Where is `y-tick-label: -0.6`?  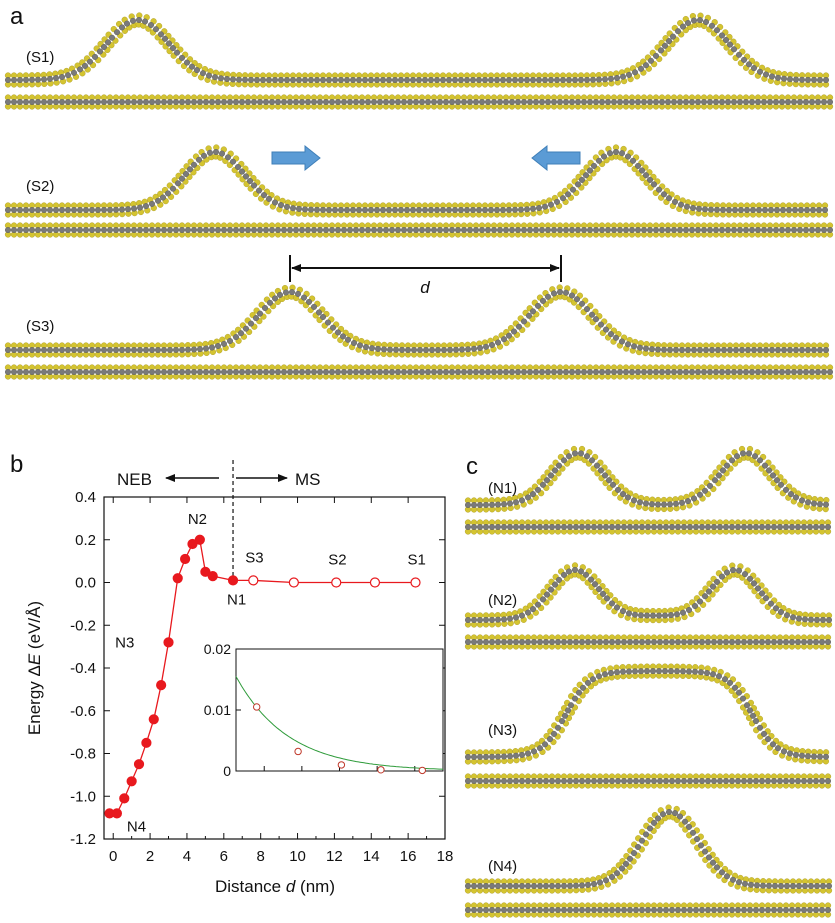 y-tick-label: -0.6 is located at coordinates (83, 711).